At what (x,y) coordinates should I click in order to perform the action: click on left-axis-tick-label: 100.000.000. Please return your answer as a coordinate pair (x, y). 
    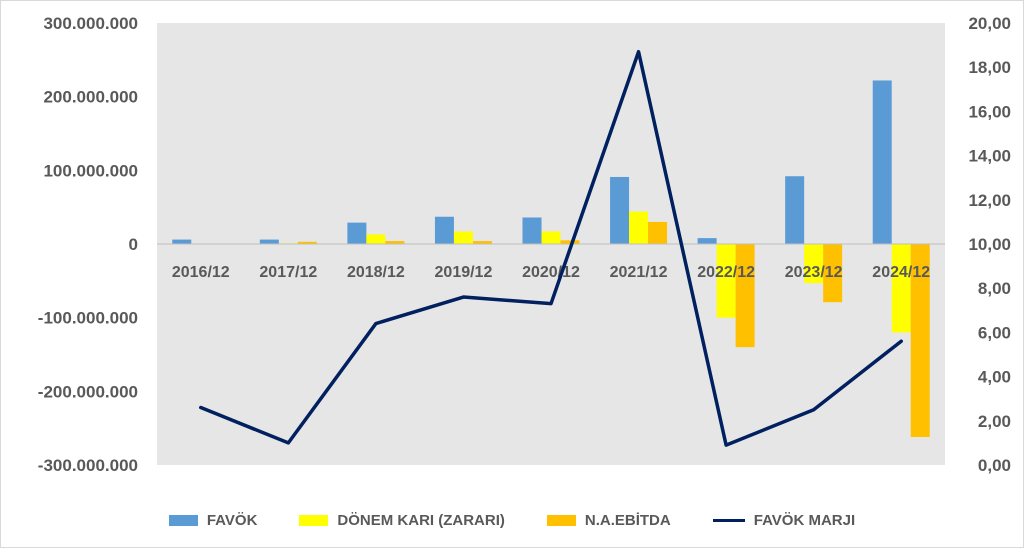
    Looking at the image, I should click on (90, 170).